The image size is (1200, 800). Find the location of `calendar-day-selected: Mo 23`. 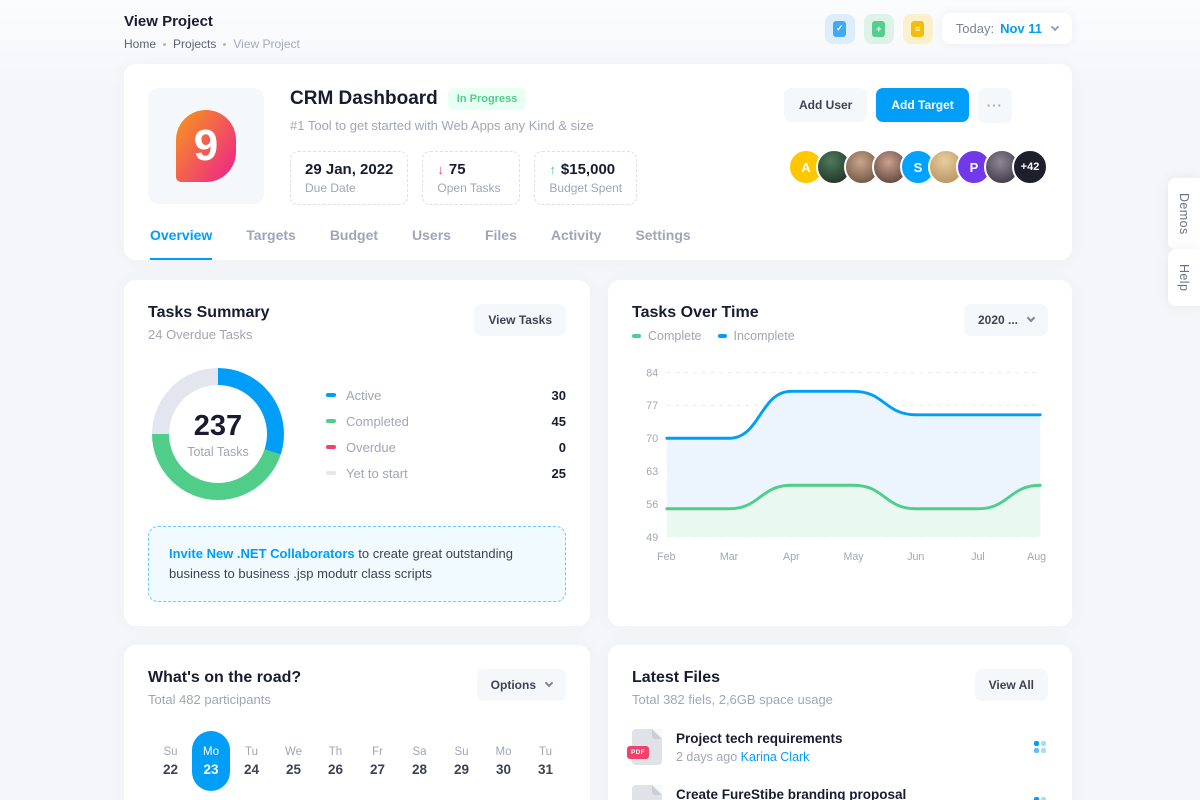

calendar-day-selected: Mo 23 is located at coordinates (211, 761).